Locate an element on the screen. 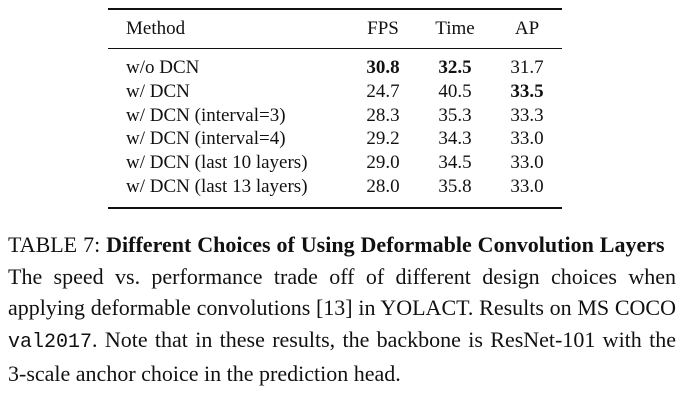  table-cell: 40.5 is located at coordinates (455, 91).